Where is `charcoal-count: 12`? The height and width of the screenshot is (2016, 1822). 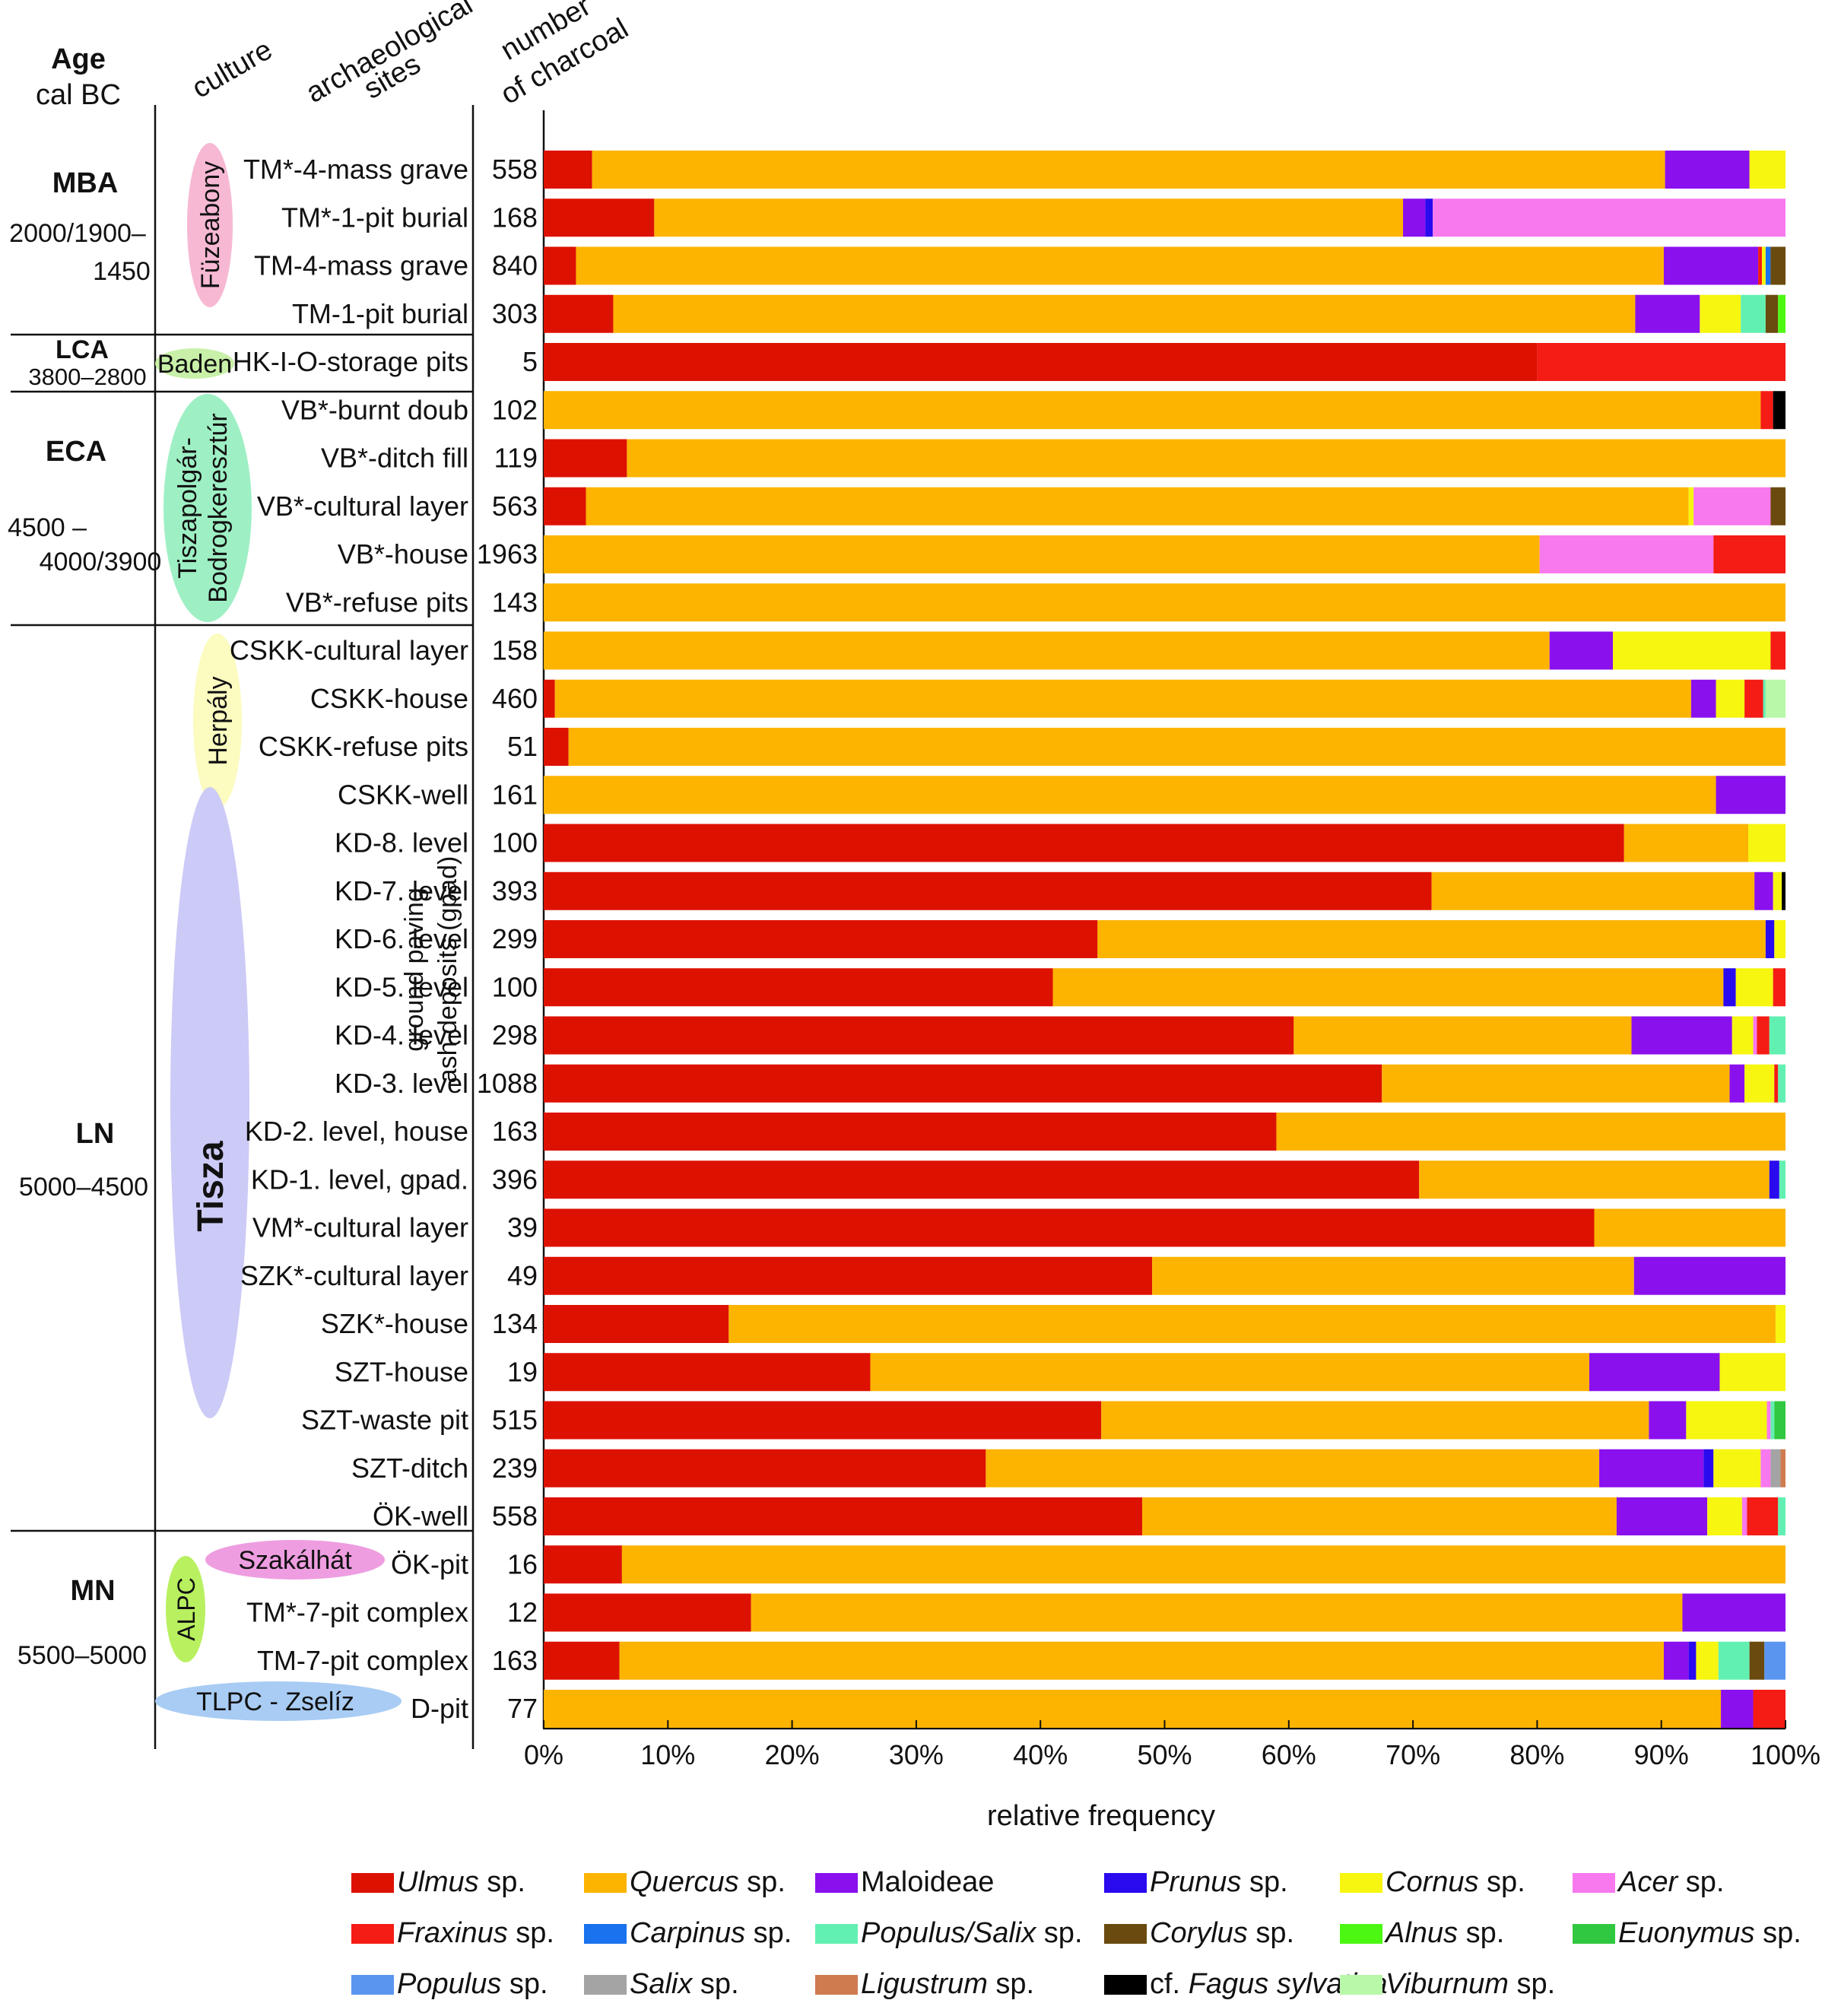 charcoal-count: 12 is located at coordinates (522, 1613).